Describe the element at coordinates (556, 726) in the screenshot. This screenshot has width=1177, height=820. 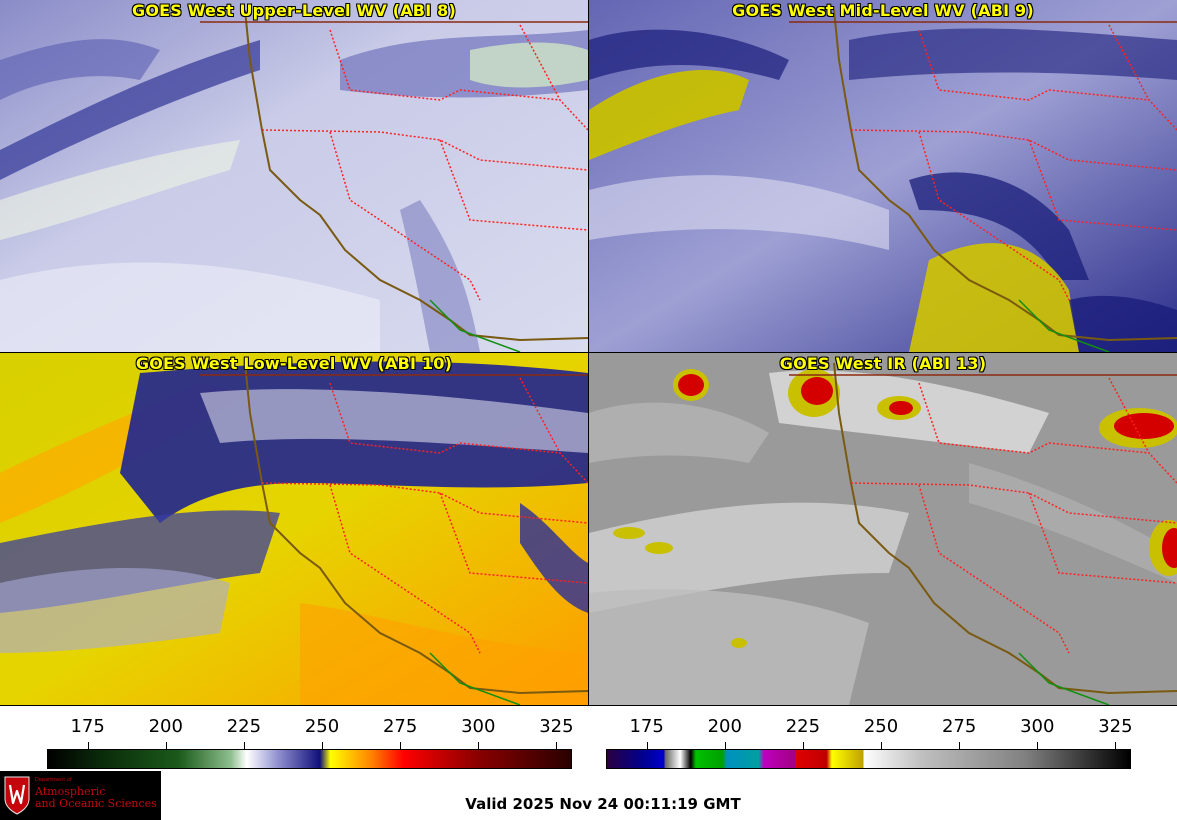
I see `wv-colorbar-tick-label: 325` at that location.